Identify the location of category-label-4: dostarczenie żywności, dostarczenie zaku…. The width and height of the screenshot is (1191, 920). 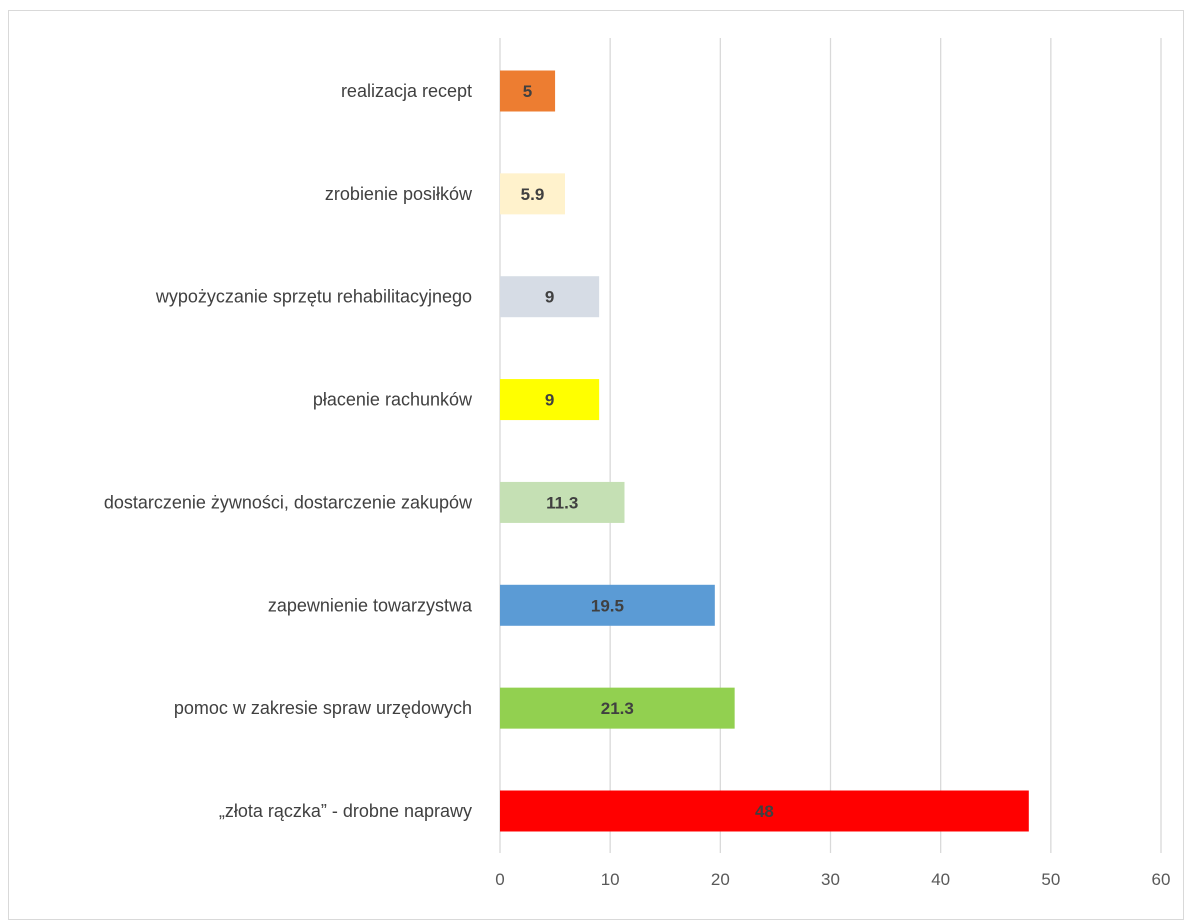
(288, 502).